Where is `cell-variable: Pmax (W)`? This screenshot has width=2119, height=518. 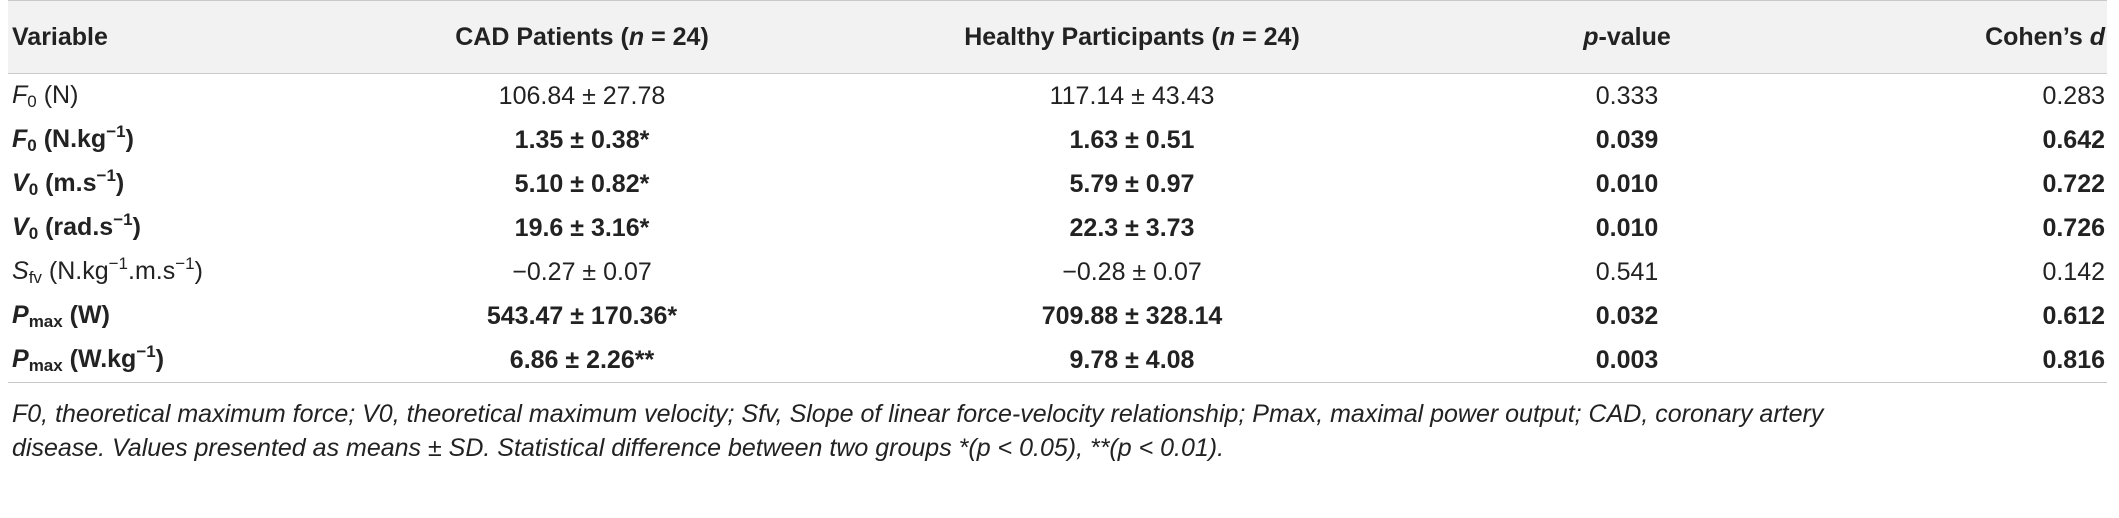 cell-variable: Pmax (W) is located at coordinates (175, 316).